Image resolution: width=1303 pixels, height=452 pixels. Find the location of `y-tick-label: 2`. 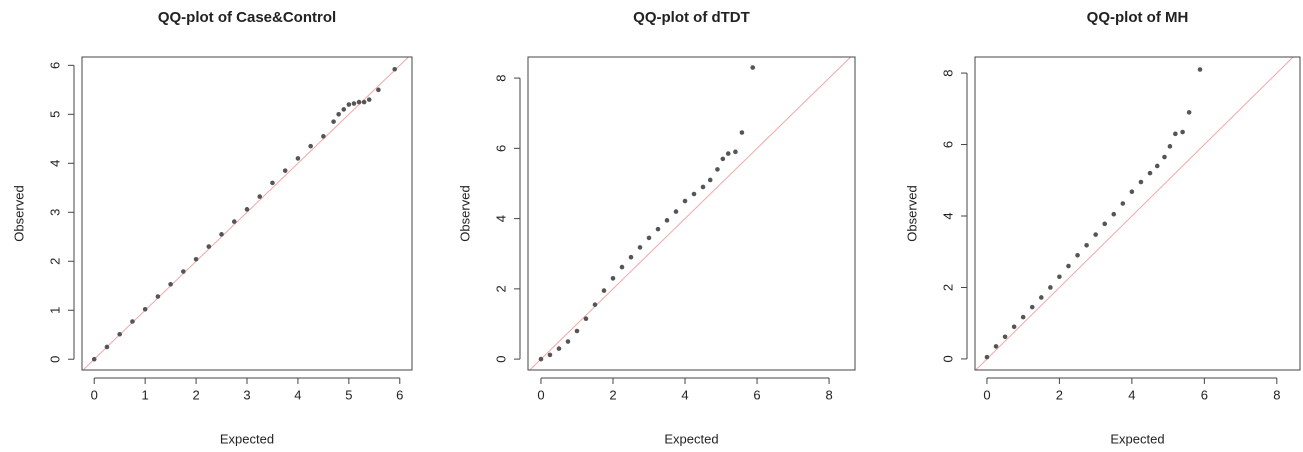

y-tick-label: 2 is located at coordinates (500, 288).